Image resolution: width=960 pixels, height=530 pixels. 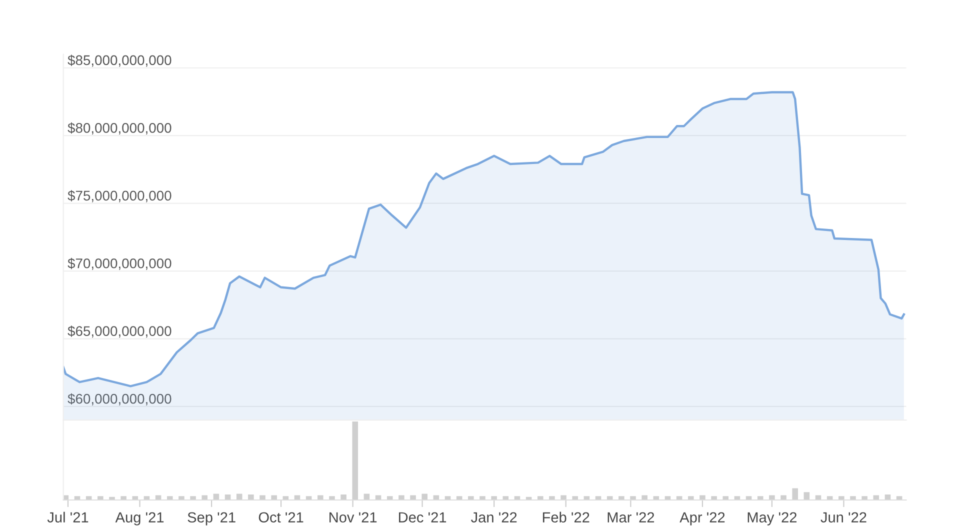 I want to click on y-tick-label: $65,000,000,000, so click(x=120, y=332).